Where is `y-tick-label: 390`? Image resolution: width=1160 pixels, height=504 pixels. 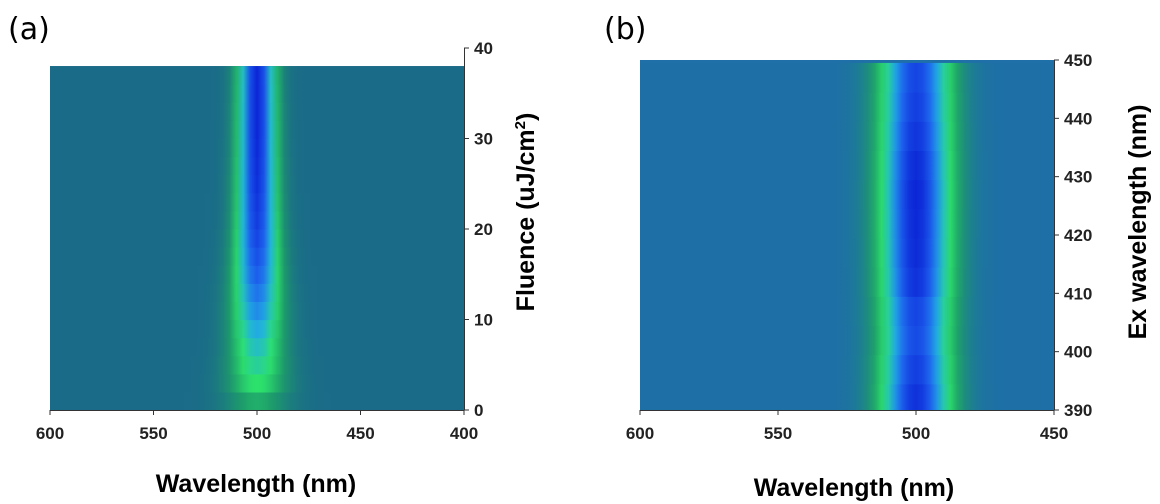
y-tick-label: 390 is located at coordinates (1078, 410).